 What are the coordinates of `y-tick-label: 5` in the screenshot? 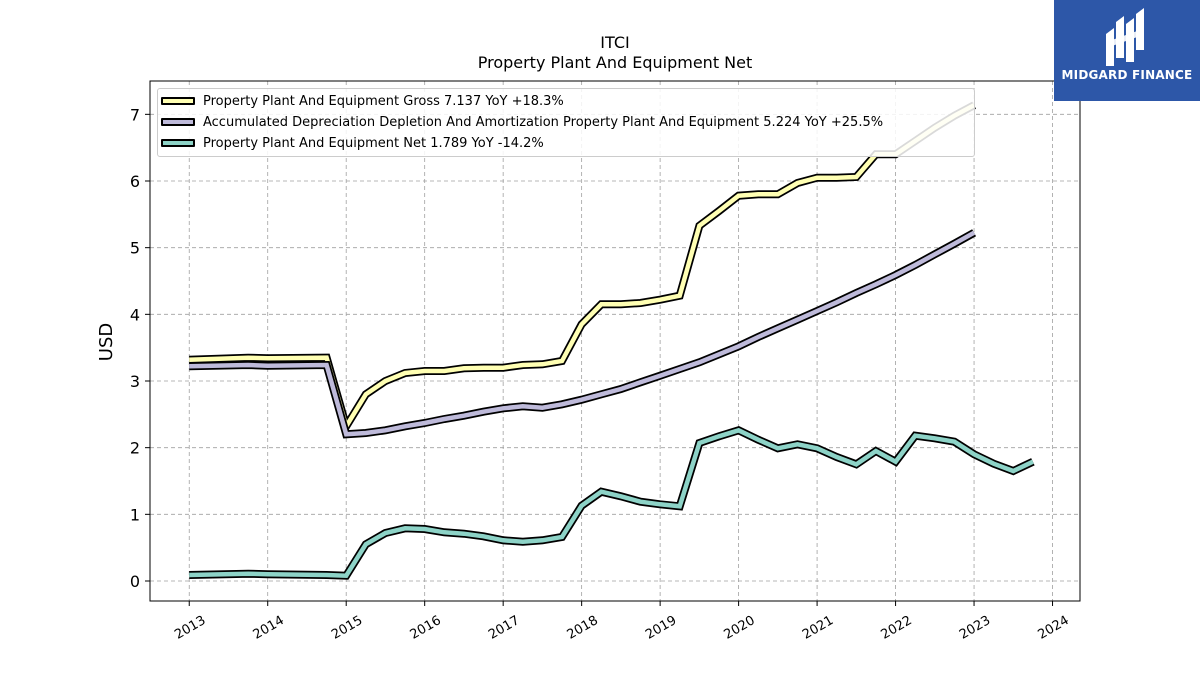 It's located at (135, 248).